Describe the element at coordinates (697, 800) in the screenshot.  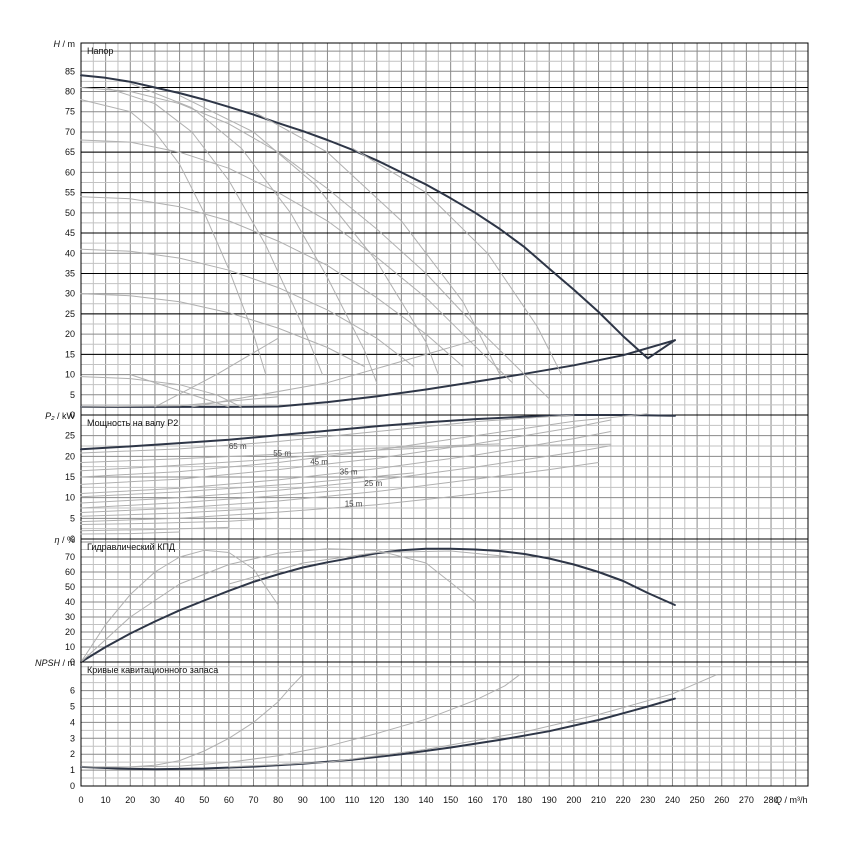
I see `x-tick-label: 250` at that location.